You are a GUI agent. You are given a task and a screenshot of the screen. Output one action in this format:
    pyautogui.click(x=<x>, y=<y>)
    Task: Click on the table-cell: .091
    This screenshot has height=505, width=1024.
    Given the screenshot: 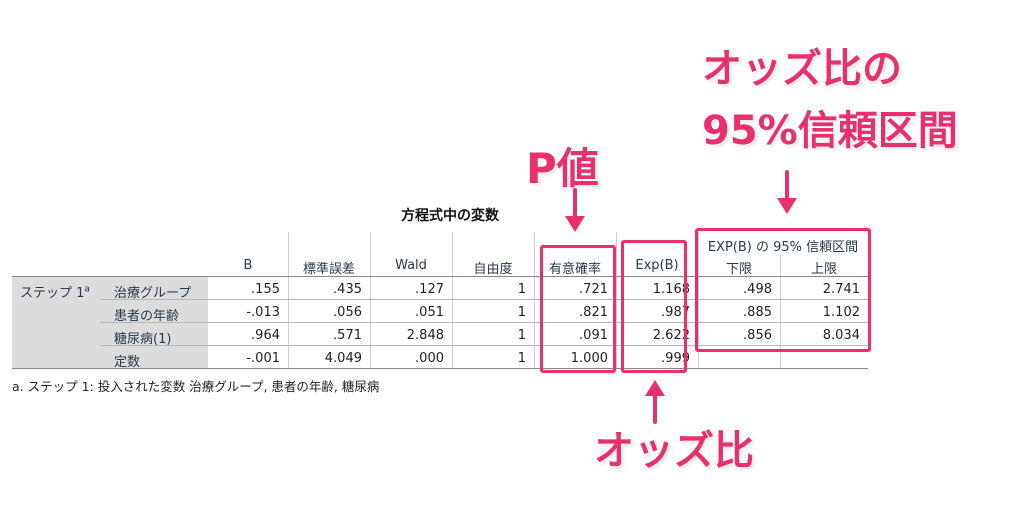 What is the action you would take?
    pyautogui.click(x=593, y=335)
    